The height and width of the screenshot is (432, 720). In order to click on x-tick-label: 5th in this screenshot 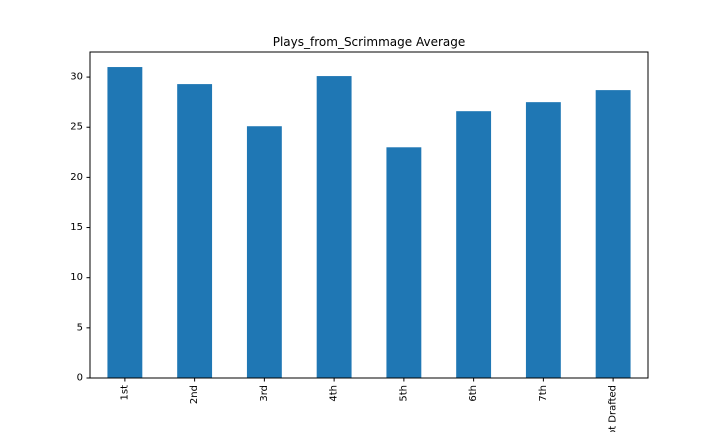, I will do `click(403, 393)`.